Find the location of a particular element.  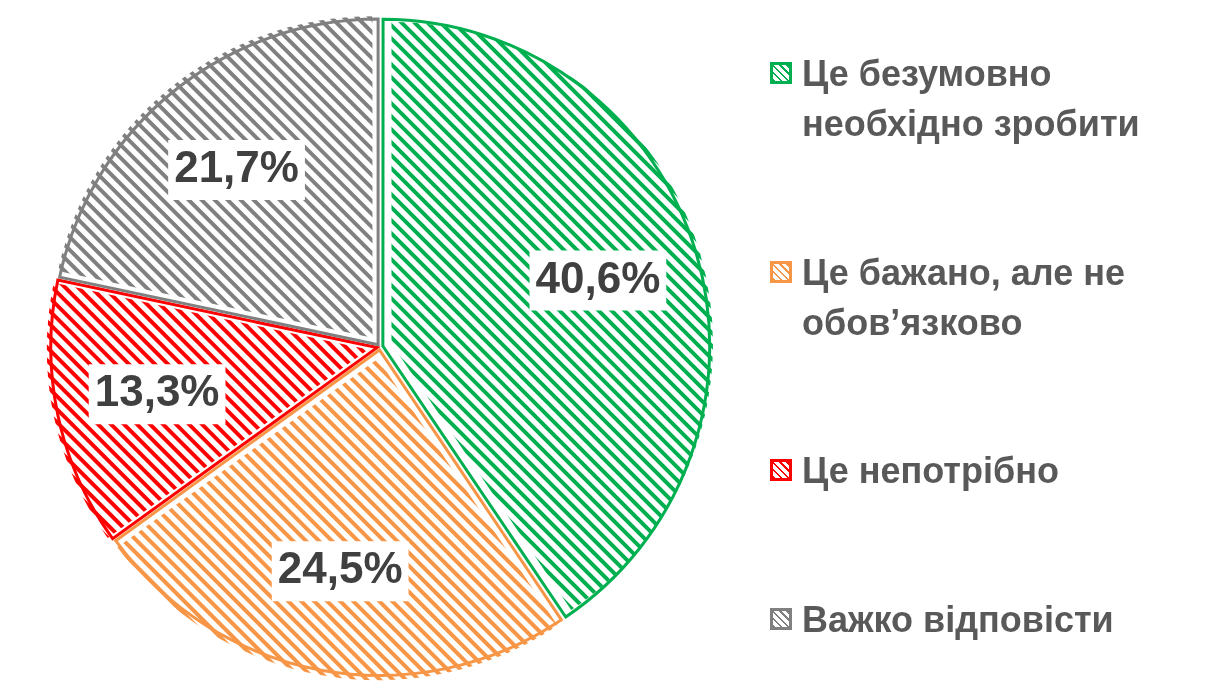

data-label: 24,5% is located at coordinates (340, 568).